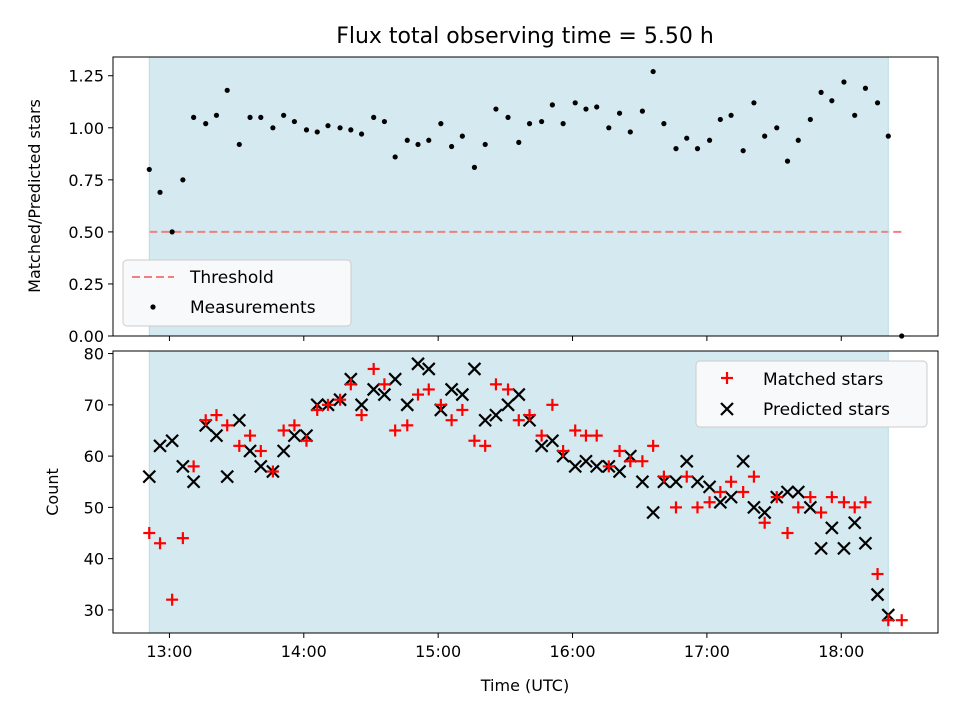 The image size is (960, 720). Describe the element at coordinates (86, 284) in the screenshot. I see `y-tick-label: 0.25` at that location.